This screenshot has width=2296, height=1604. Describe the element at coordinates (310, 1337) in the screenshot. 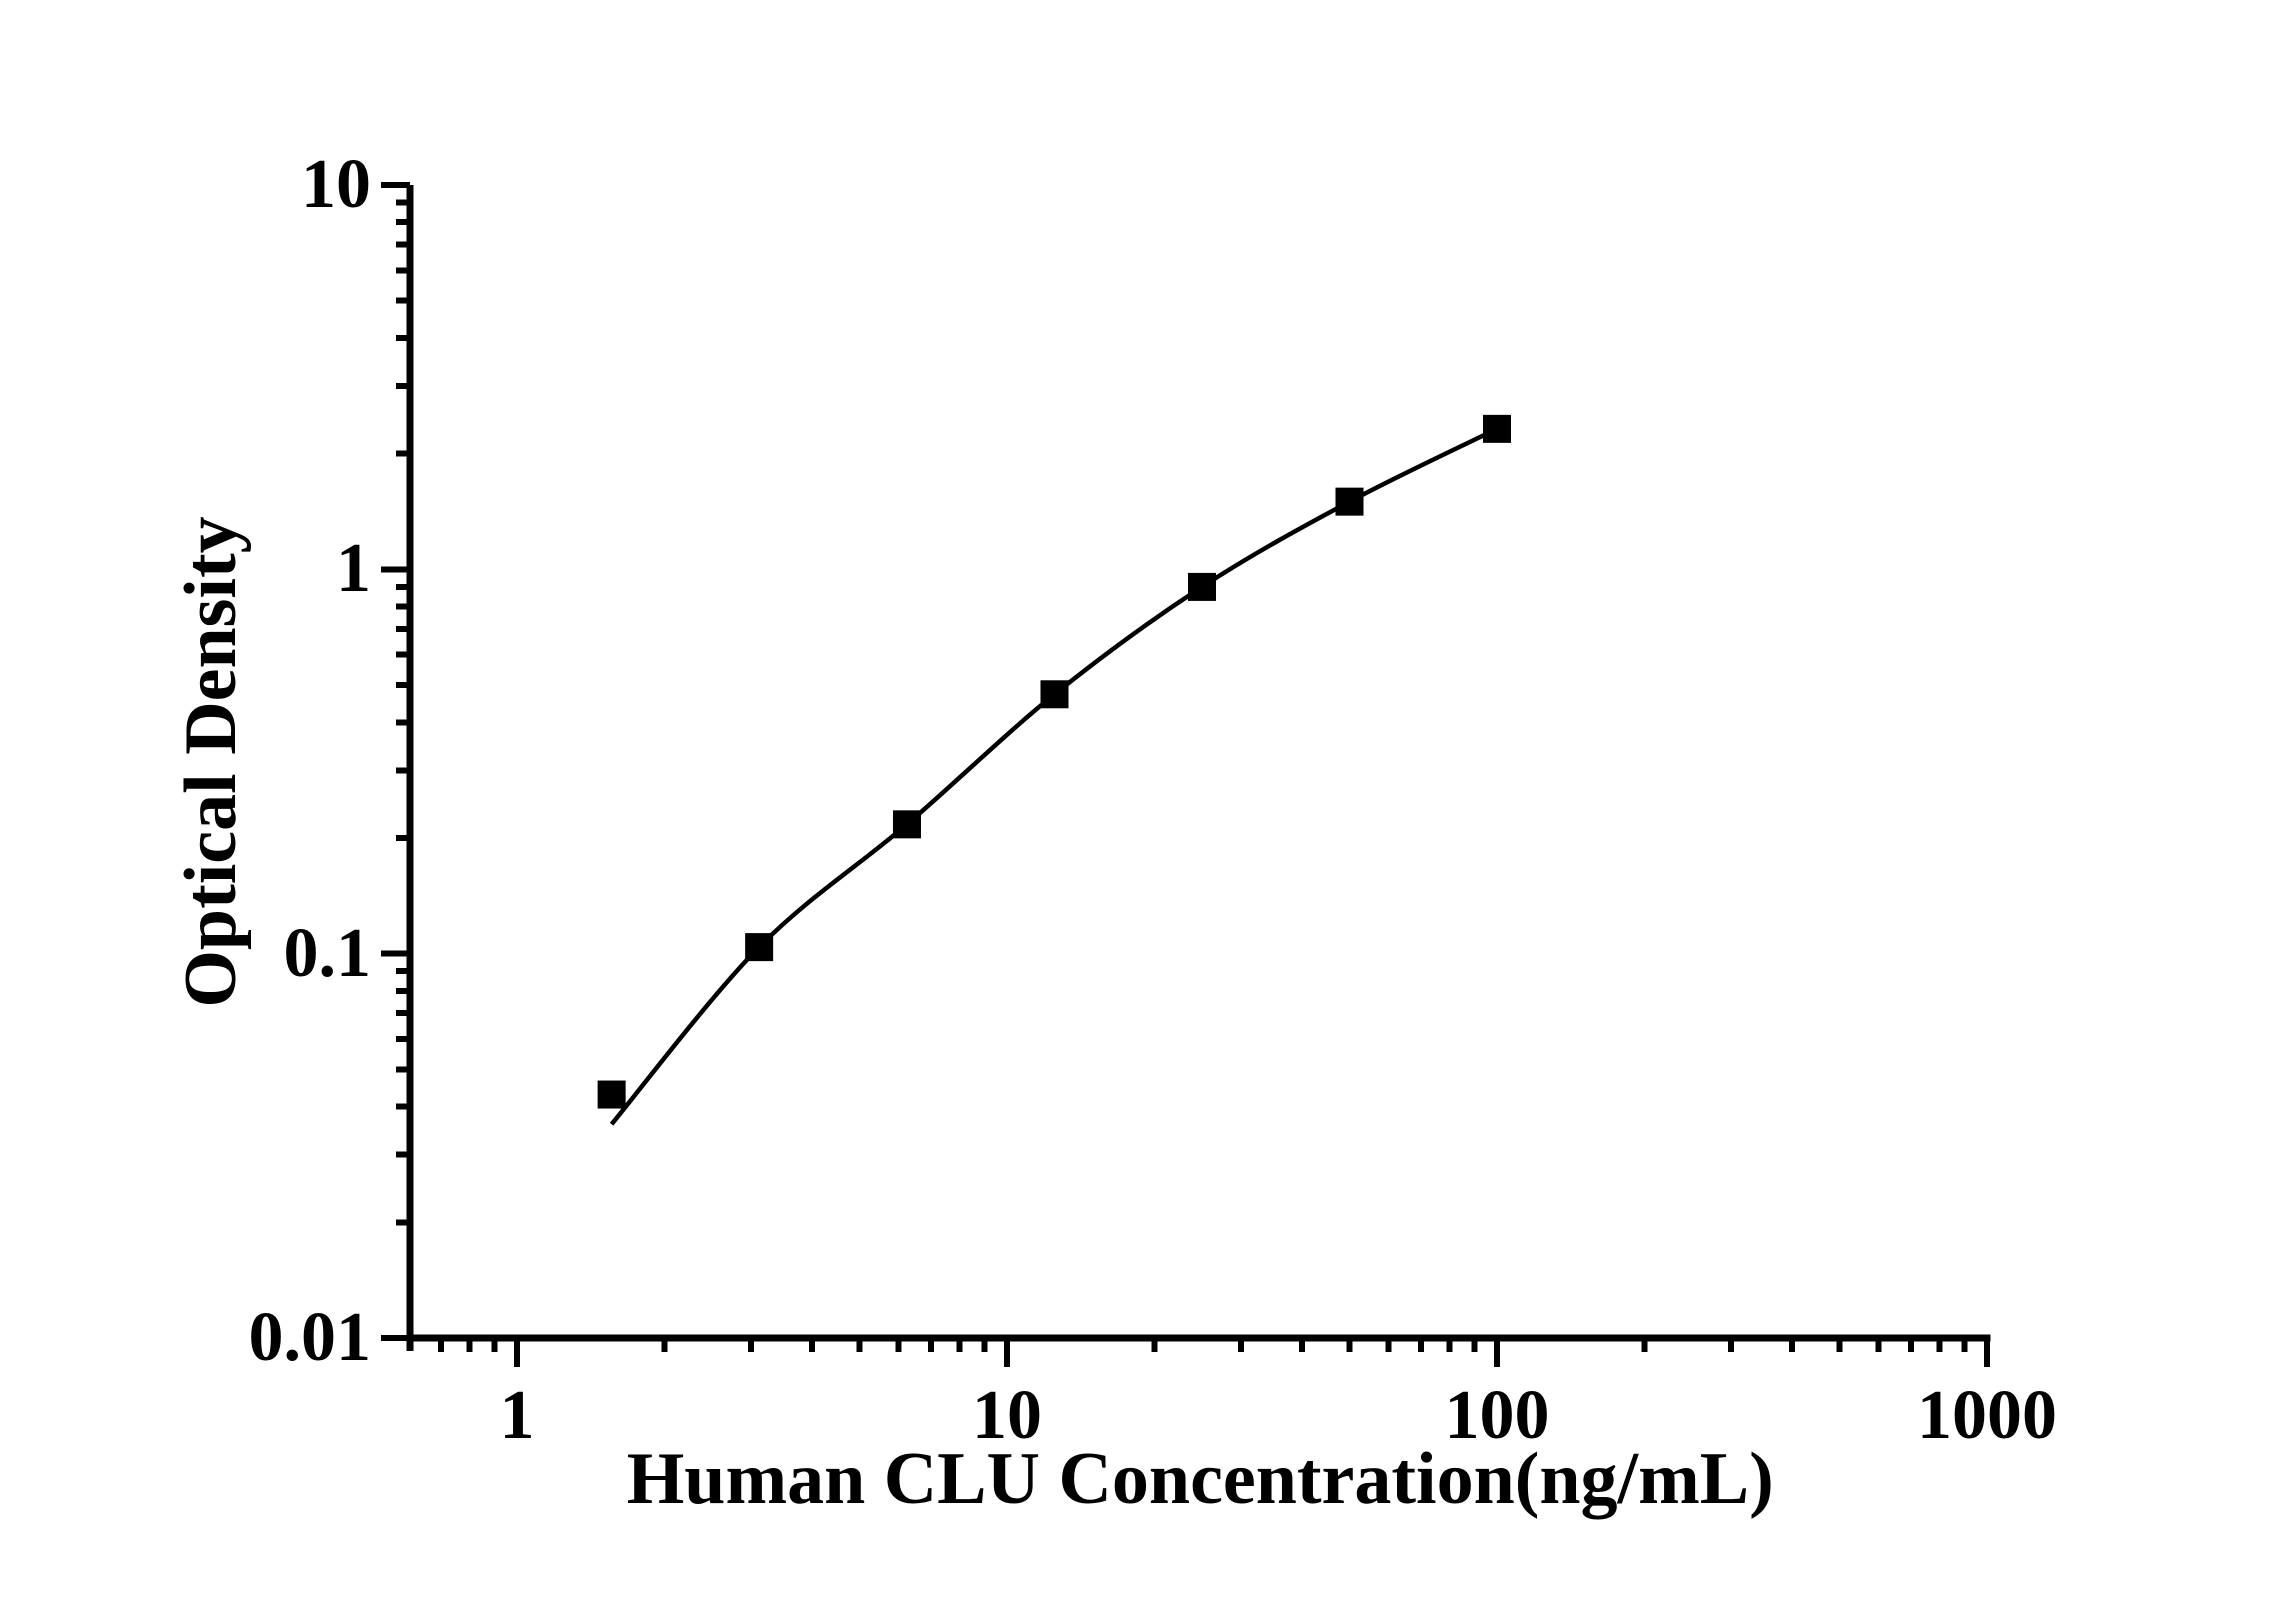

I see `y-tick-label: 0.01` at that location.